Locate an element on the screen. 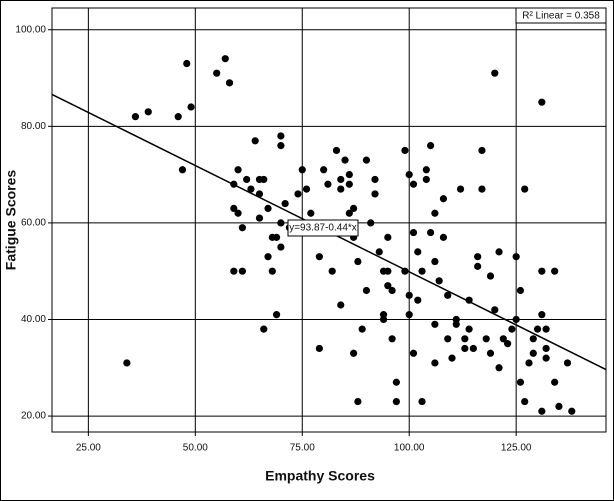  x-tick-label: 50.00 is located at coordinates (195, 448).